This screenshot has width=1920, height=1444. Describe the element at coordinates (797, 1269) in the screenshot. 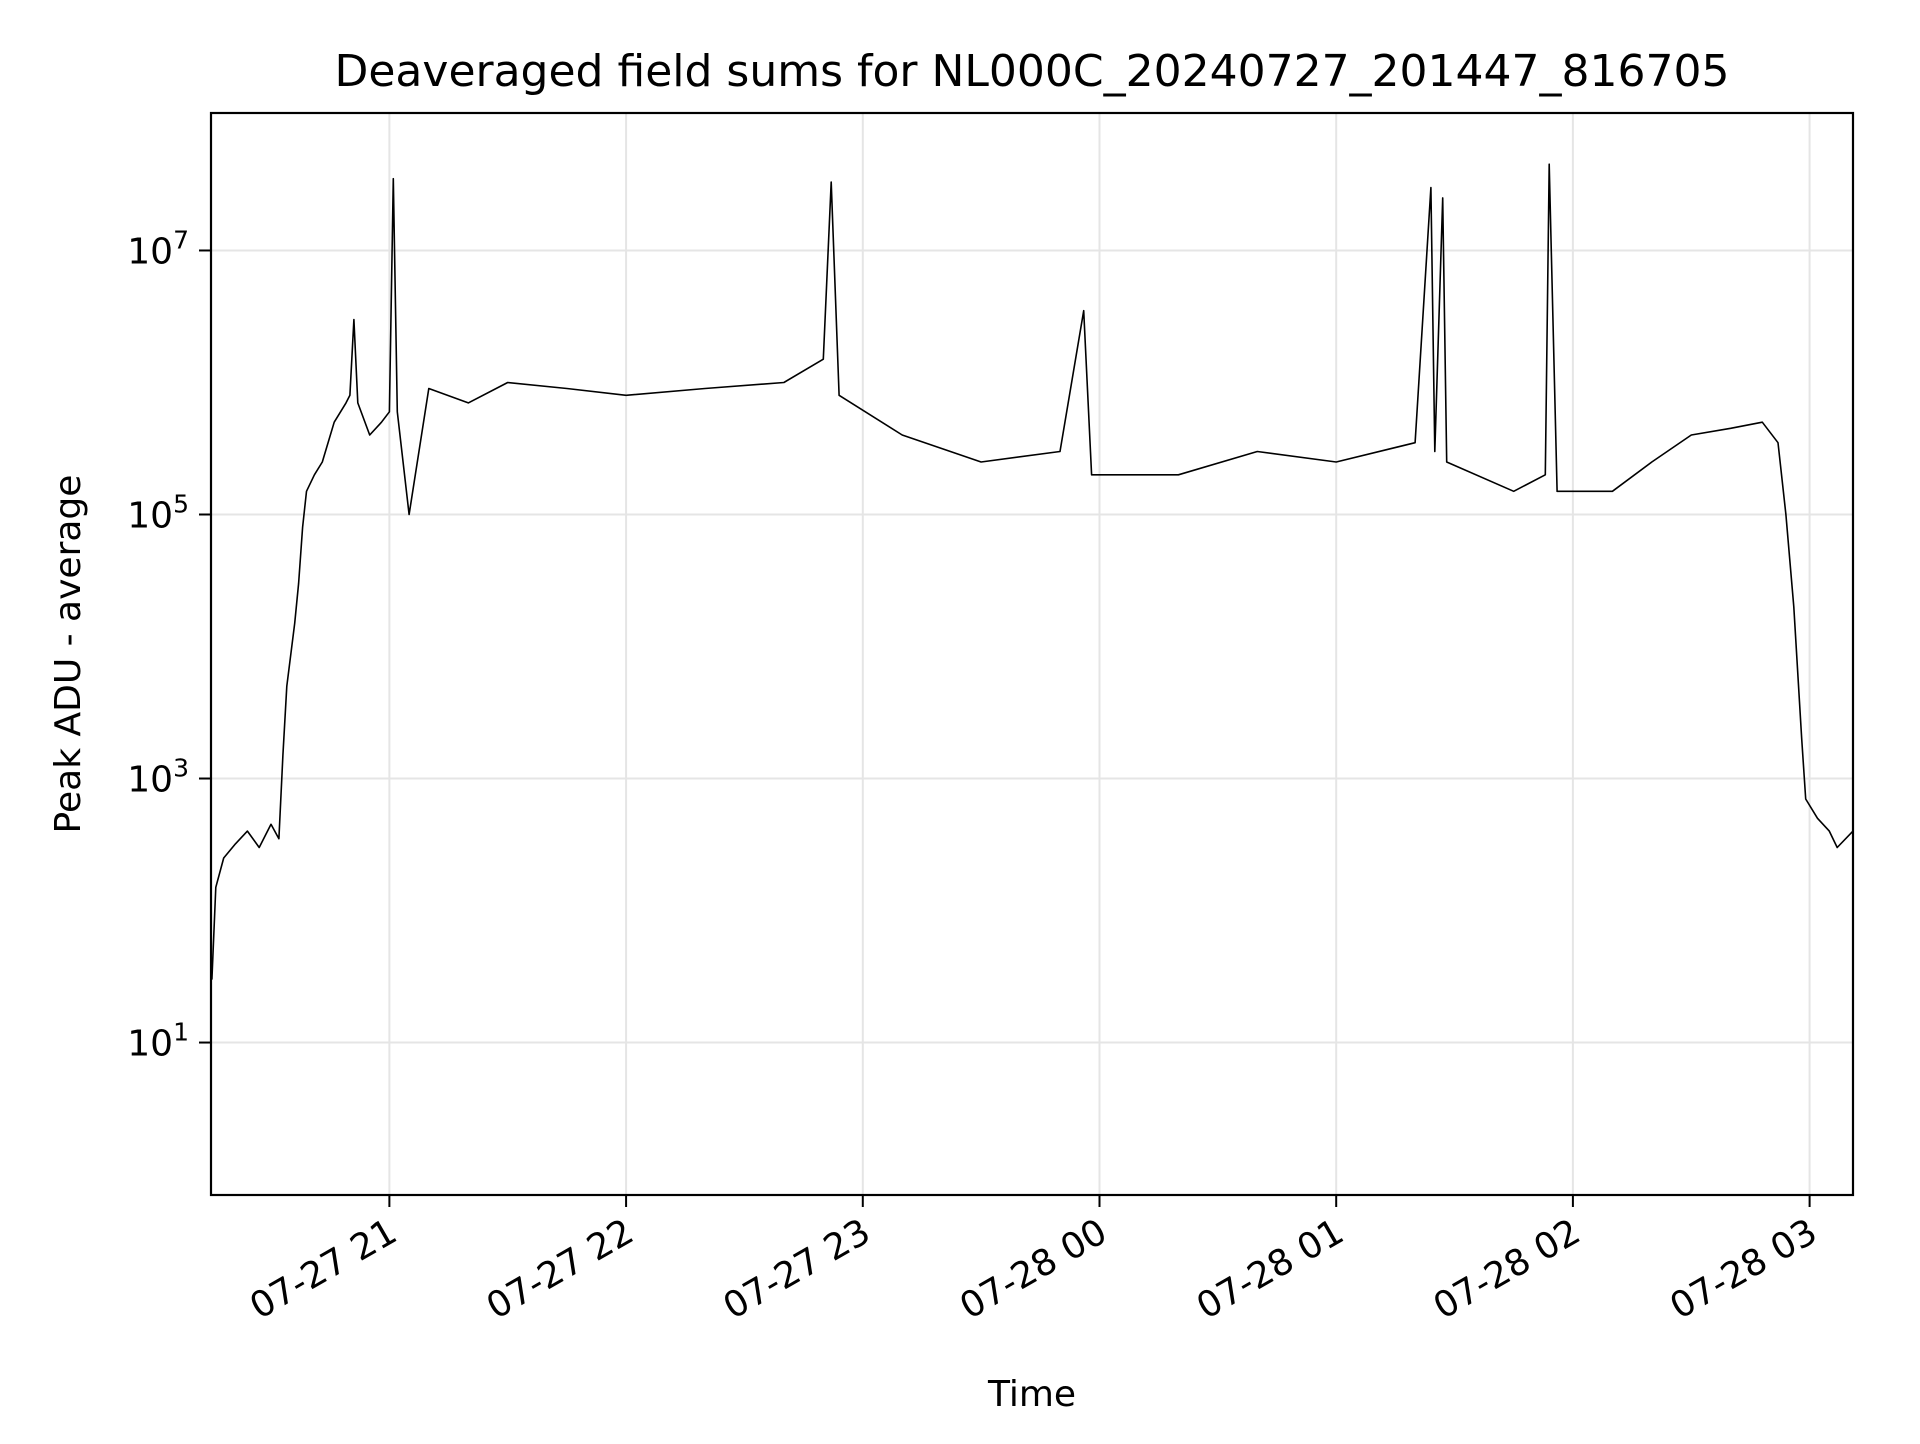

I see `x-tick-label: 07-27 23` at that location.